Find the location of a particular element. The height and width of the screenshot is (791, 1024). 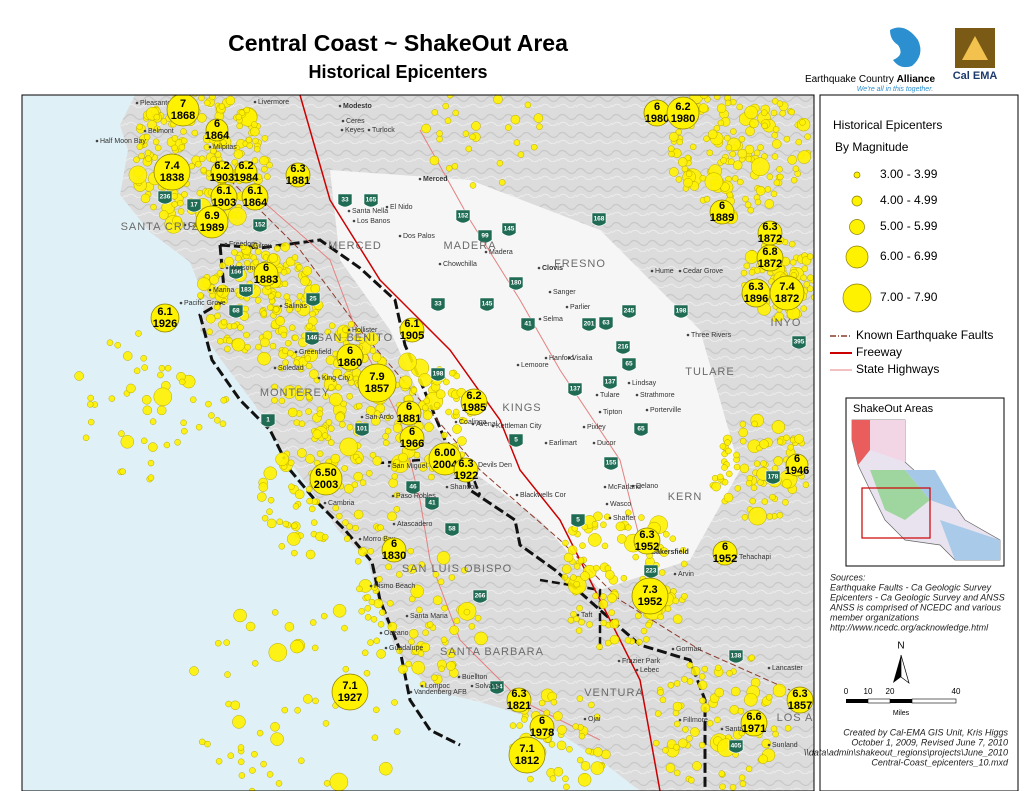

inset-north-coast is located at coordinates (861, 442).